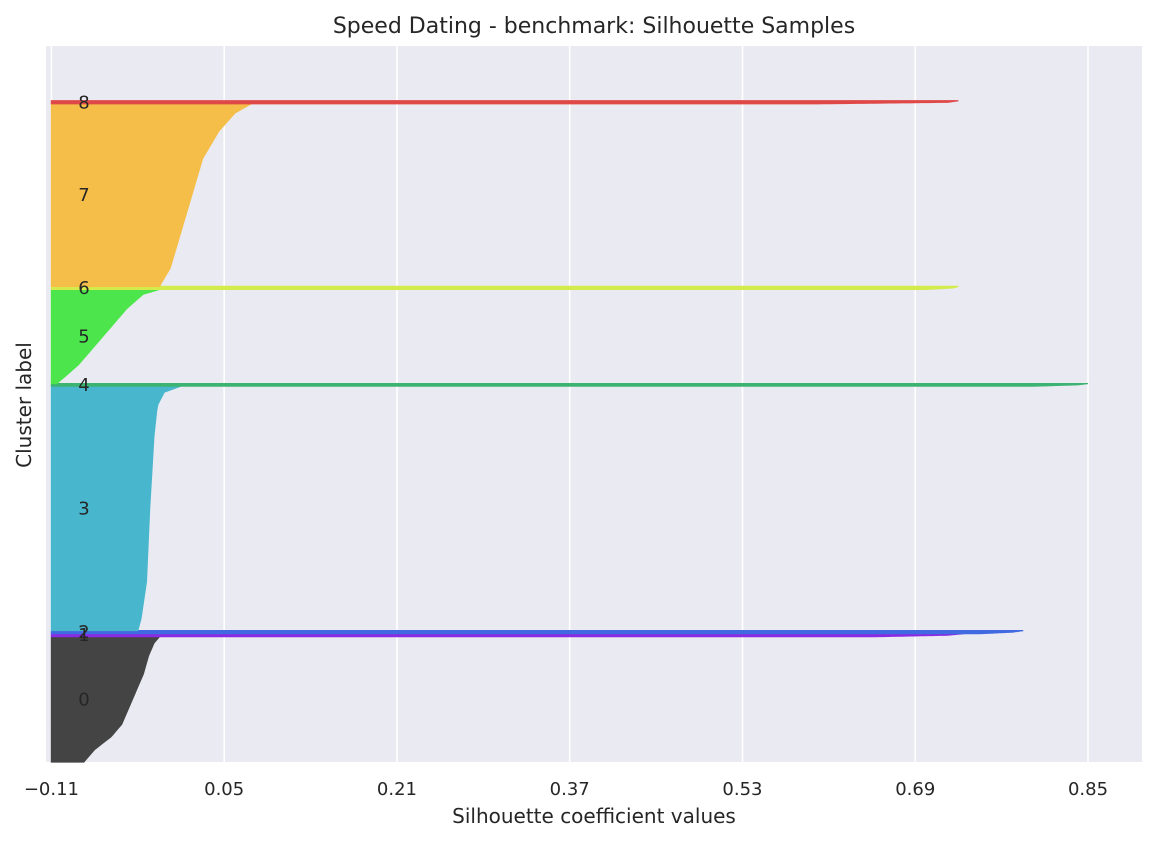 Image resolution: width=1158 pixels, height=844 pixels. I want to click on y-tick-label: 3, so click(83, 508).